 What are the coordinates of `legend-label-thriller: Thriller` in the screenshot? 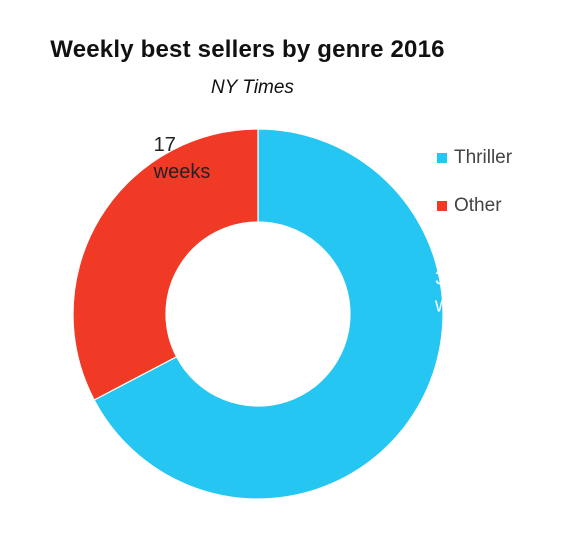 It's located at (483, 157).